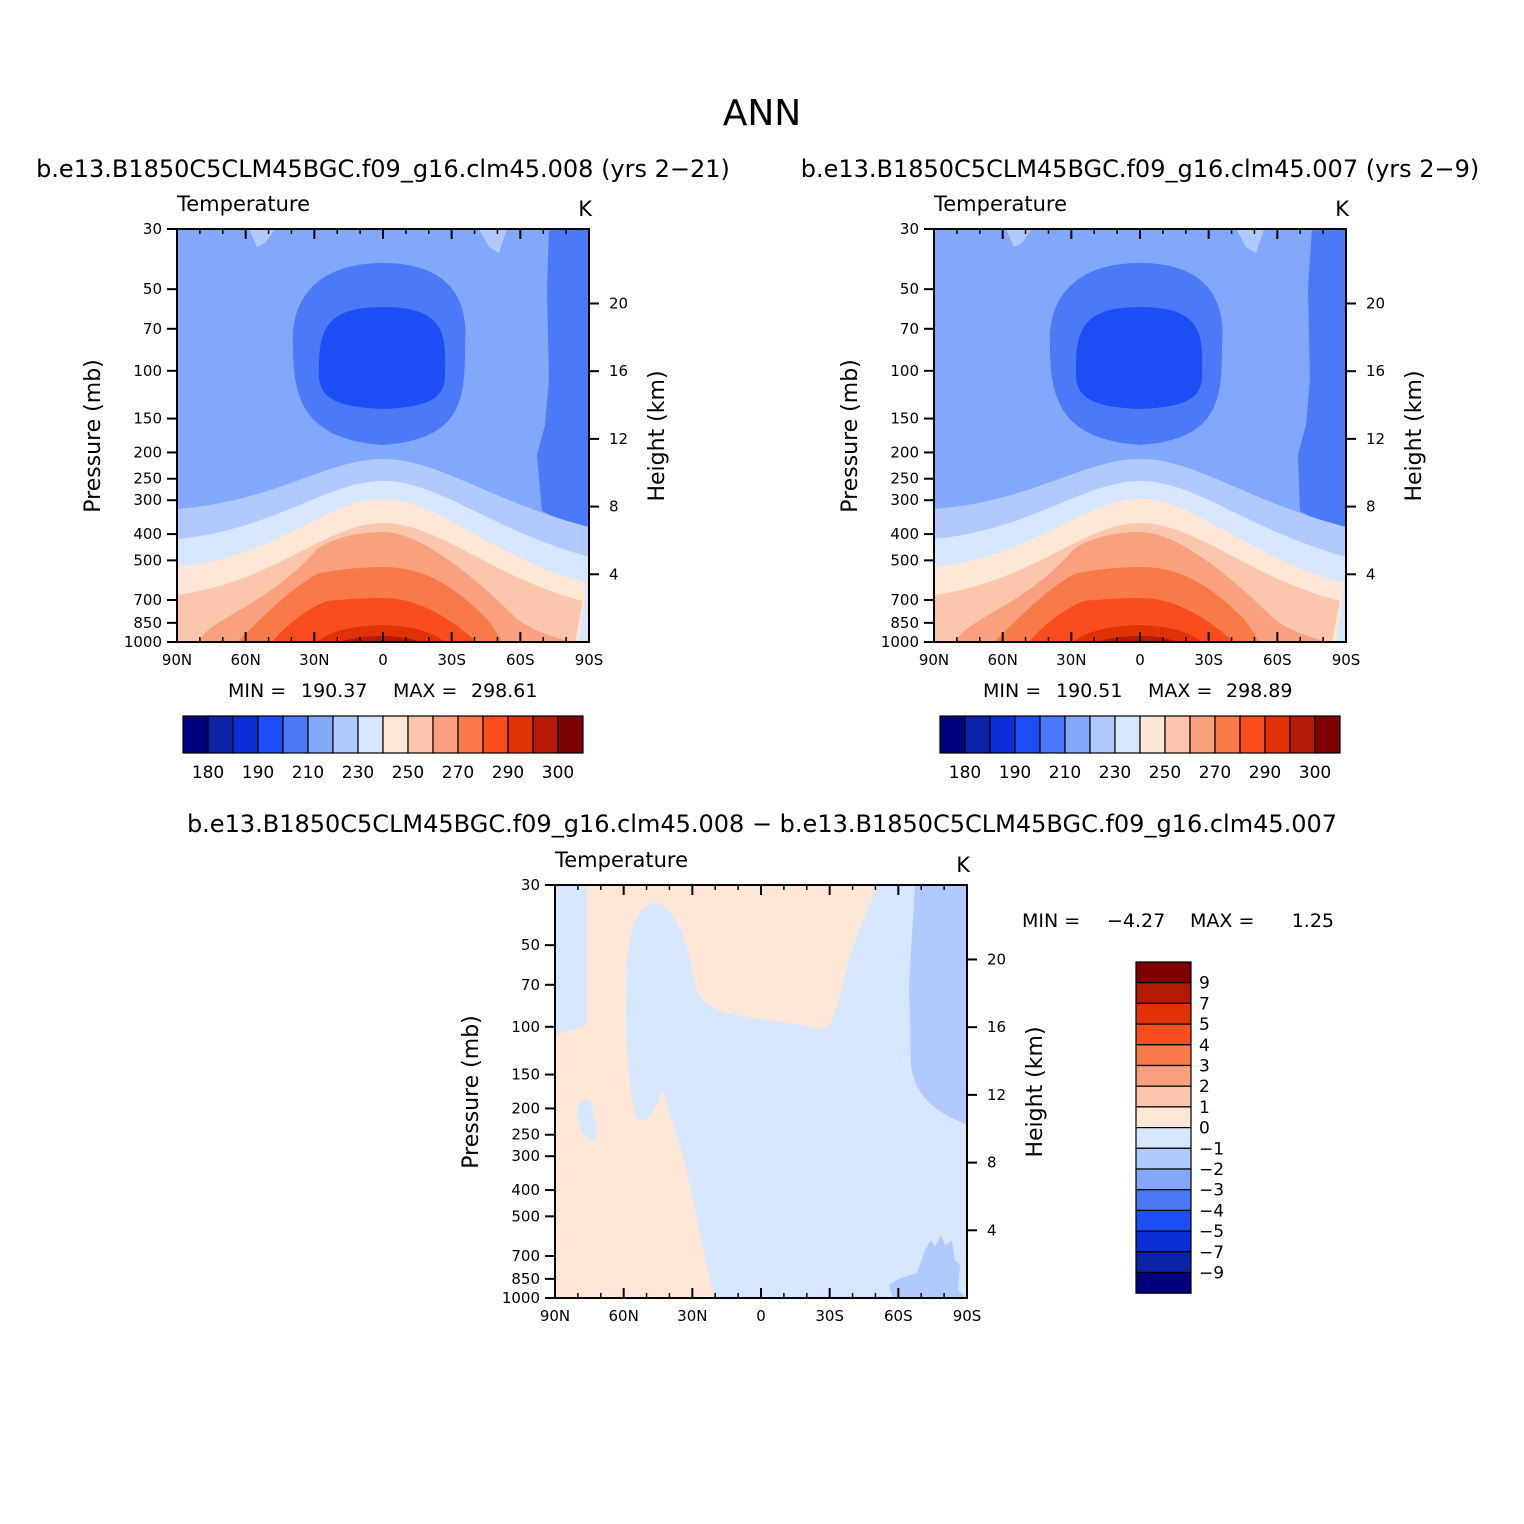 This screenshot has height=1524, width=1524. I want to click on contour-field, so click(383, 435).